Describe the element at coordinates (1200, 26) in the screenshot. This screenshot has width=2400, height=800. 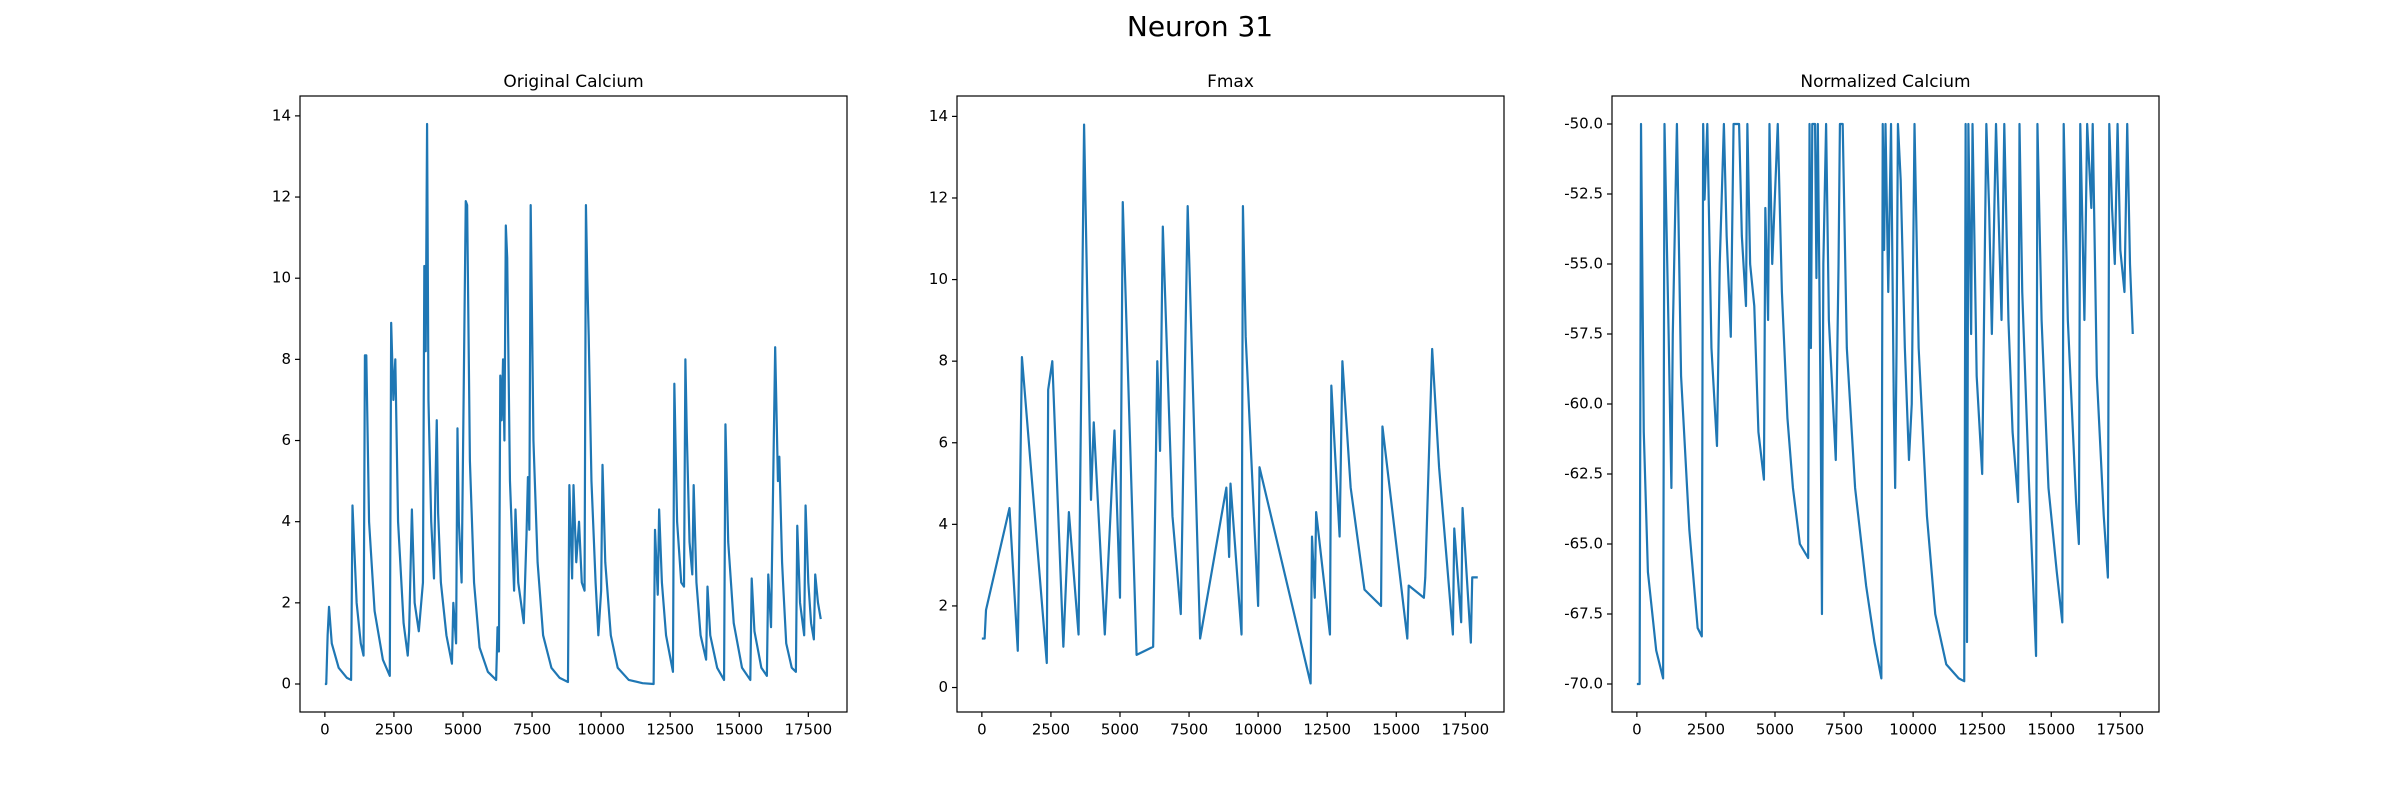
I see `figure-title: Neuron 31` at that location.